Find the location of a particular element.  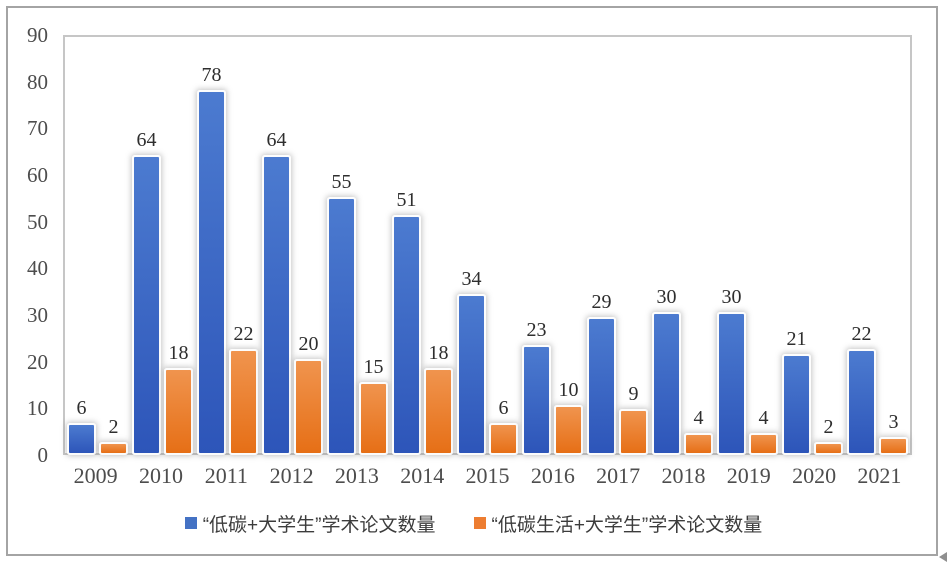

legend-label-blue: “低碳+大学生”学术论文数量 is located at coordinates (319, 525).